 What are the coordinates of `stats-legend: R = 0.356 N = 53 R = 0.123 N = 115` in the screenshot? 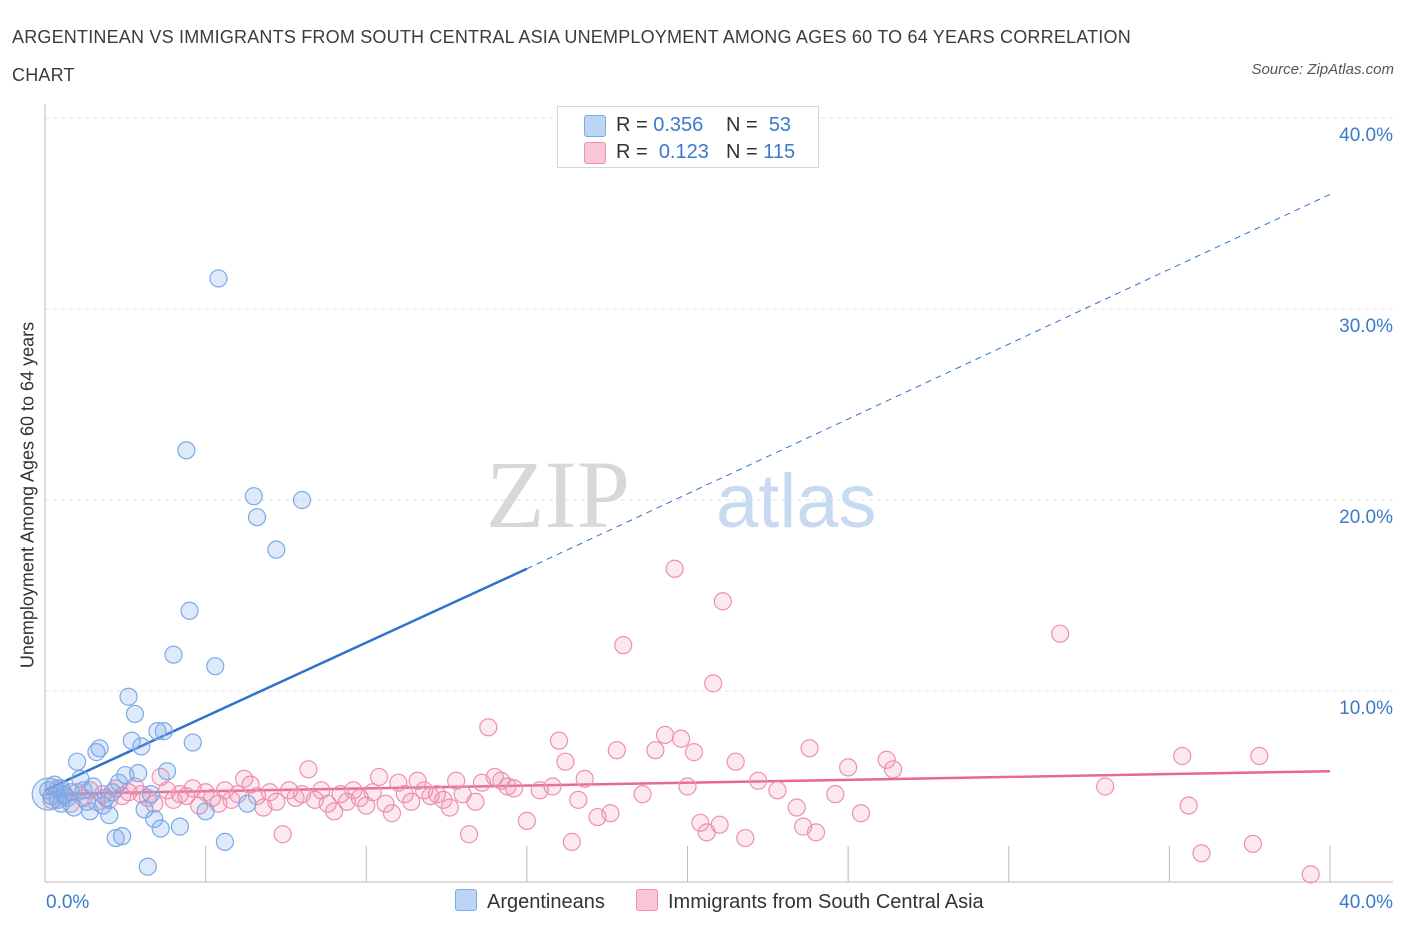 It's located at (688, 137).